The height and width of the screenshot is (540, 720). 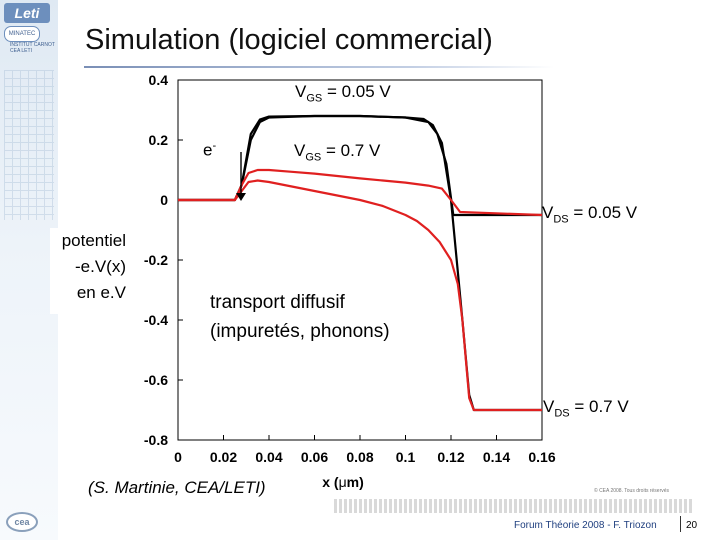 I want to click on footer-divider, so click(x=680, y=524).